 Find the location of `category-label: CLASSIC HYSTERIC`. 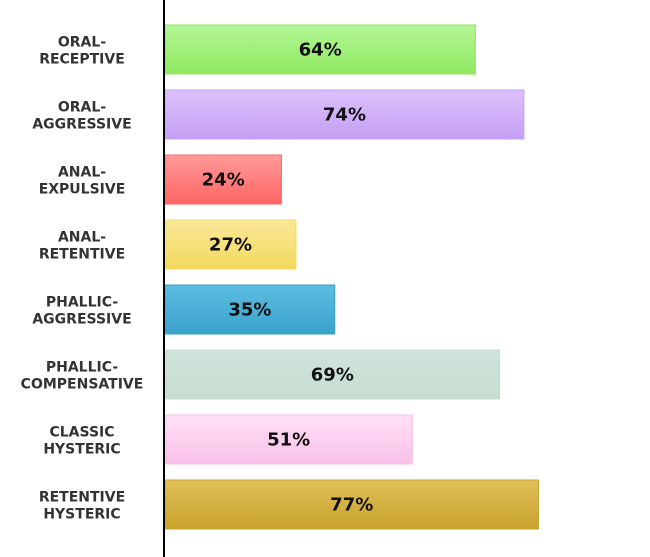

category-label: CLASSIC HYSTERIC is located at coordinates (81, 441).